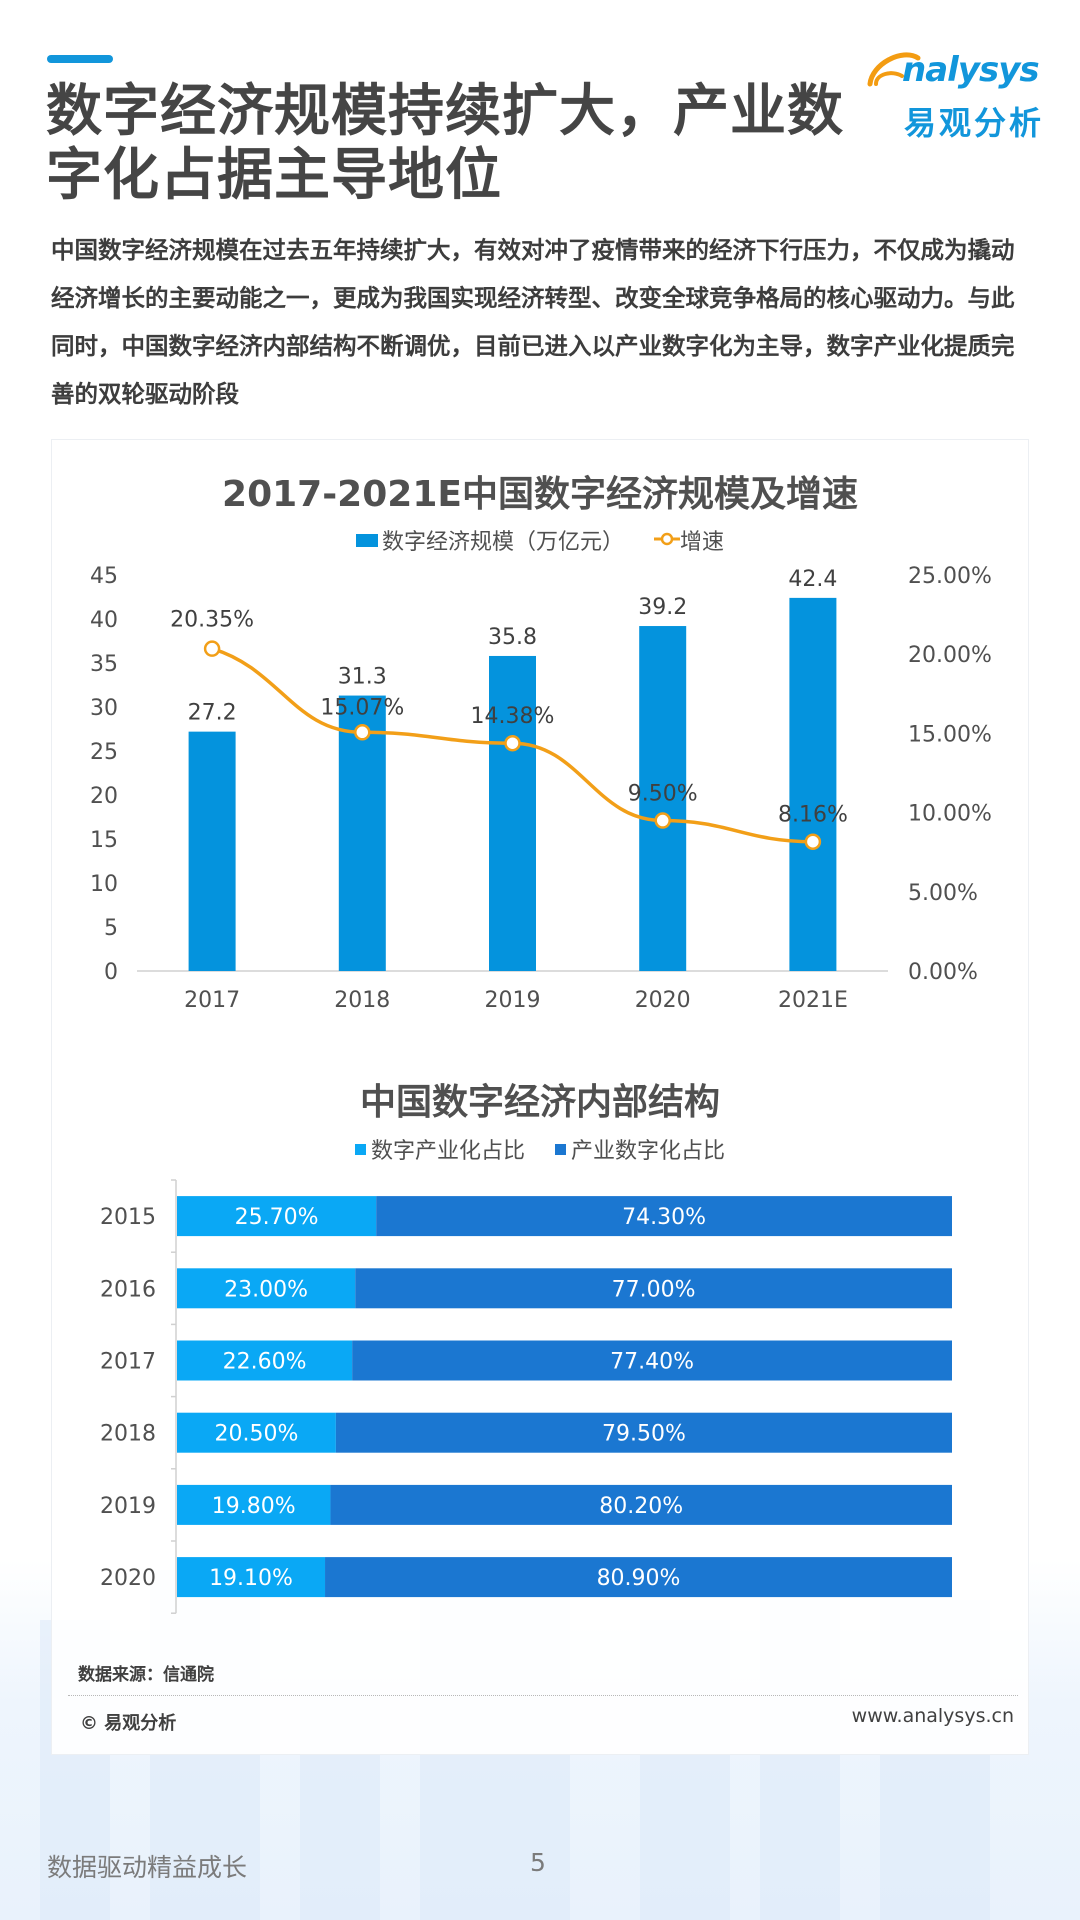 The image size is (1080, 1920). I want to click on legend-industrial-digitalization-label: 产业数字化占比, so click(648, 1151).